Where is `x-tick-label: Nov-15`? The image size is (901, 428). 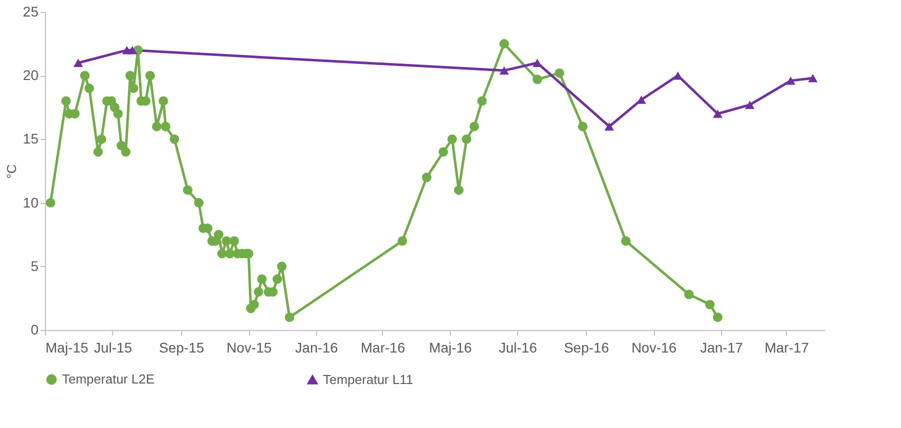 x-tick-label: Nov-15 is located at coordinates (249, 348).